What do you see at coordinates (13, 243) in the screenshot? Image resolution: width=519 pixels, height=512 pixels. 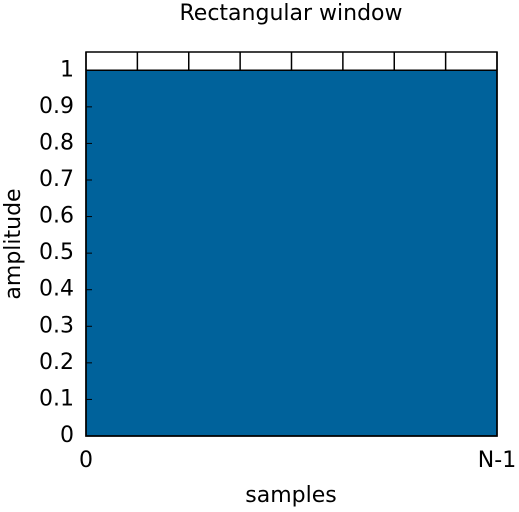 I see `y-axis-label: amplitude` at bounding box center [13, 243].